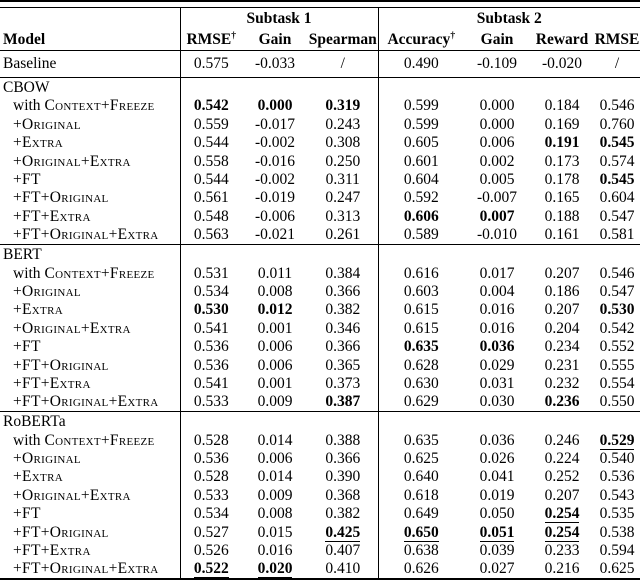 The width and height of the screenshot is (640, 585). I want to click on metric-value: 0.027, so click(497, 569).